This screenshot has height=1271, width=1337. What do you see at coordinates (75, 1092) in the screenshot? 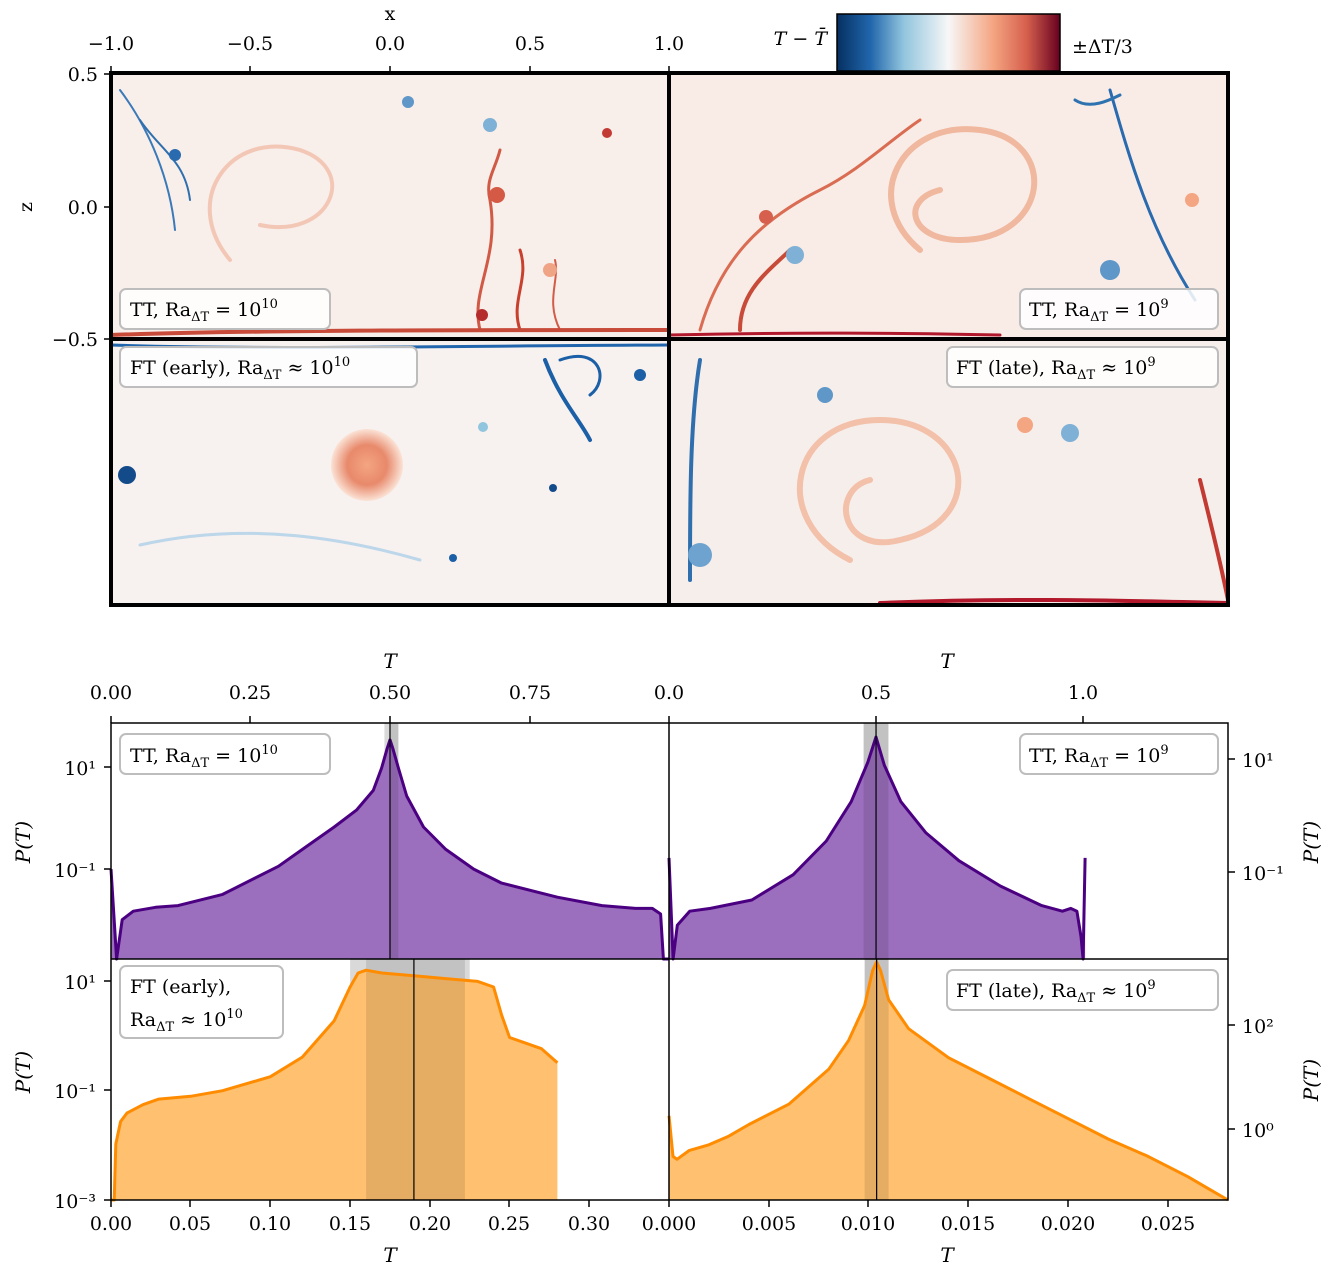
I see `pdf-bottom-left-ytick: 10⁻¹` at bounding box center [75, 1092].